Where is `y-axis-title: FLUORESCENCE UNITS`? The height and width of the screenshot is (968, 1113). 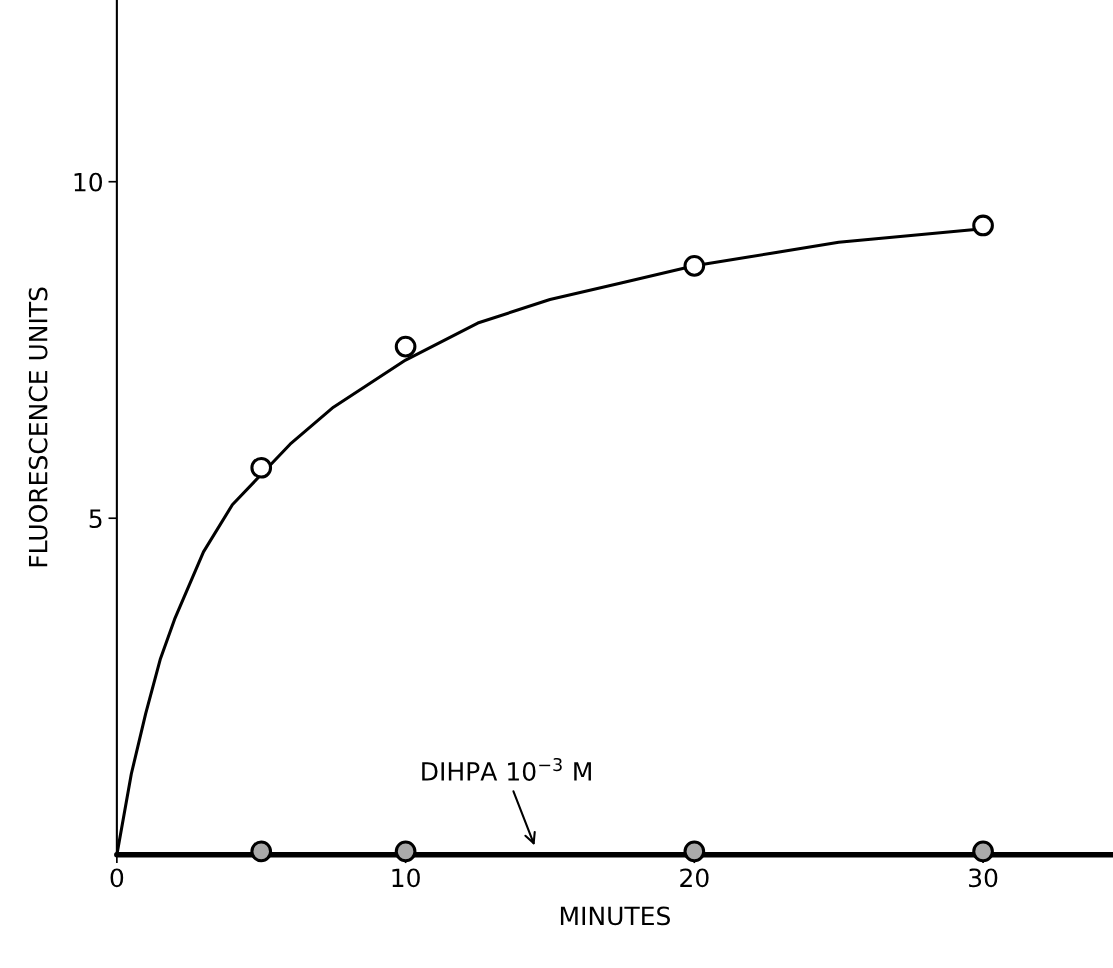 y-axis-title: FLUORESCENCE UNITS is located at coordinates (38, 427).